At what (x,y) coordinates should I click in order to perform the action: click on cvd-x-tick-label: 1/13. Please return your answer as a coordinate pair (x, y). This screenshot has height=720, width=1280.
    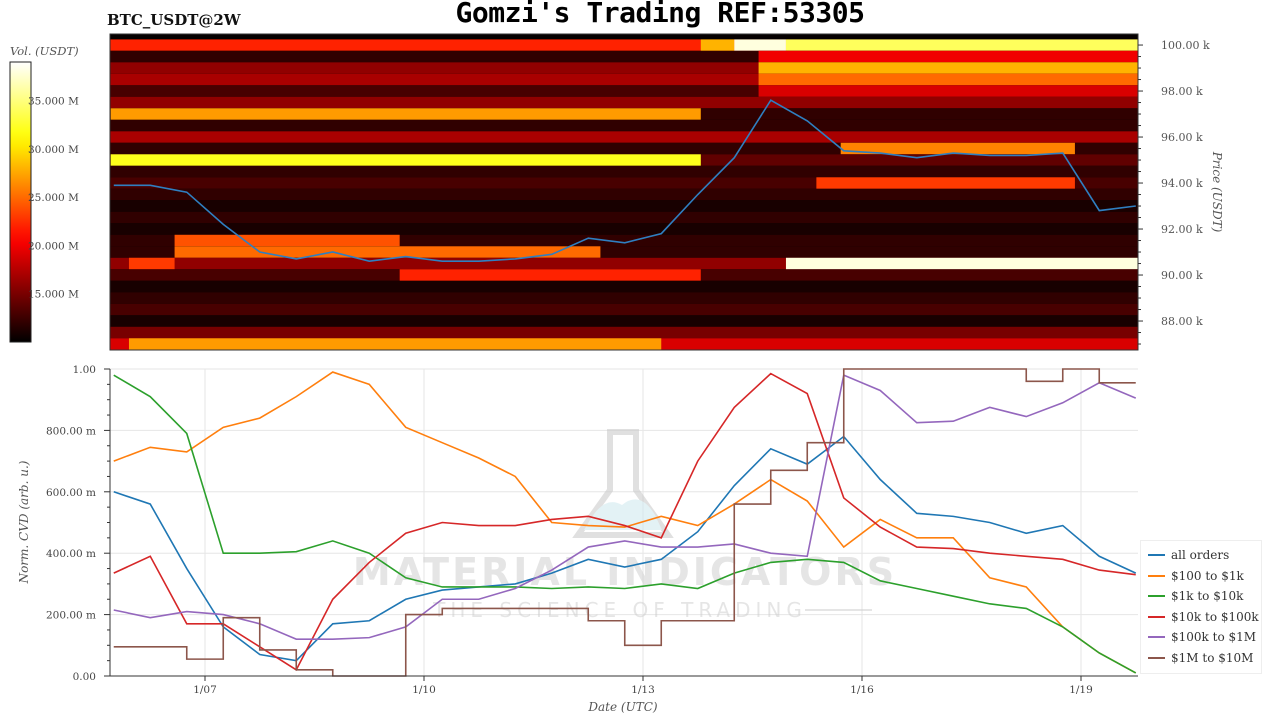
    Looking at the image, I should click on (643, 690).